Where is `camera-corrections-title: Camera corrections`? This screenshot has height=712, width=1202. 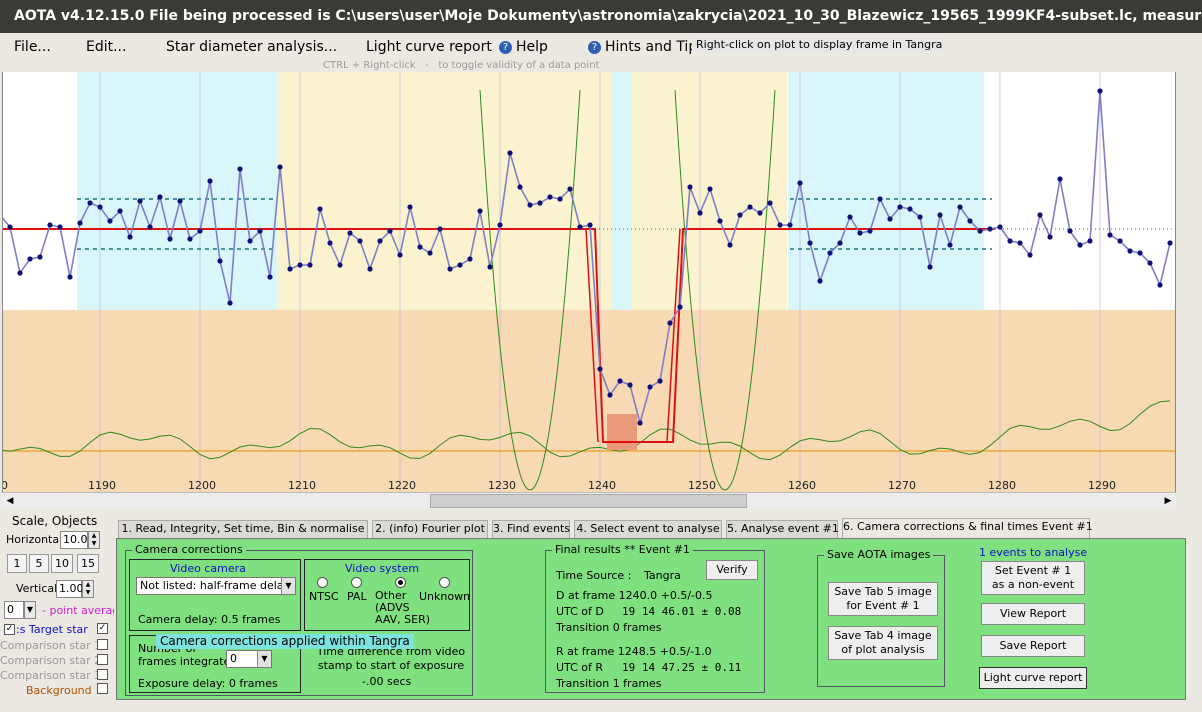 camera-corrections-title: Camera corrections is located at coordinates (189, 549).